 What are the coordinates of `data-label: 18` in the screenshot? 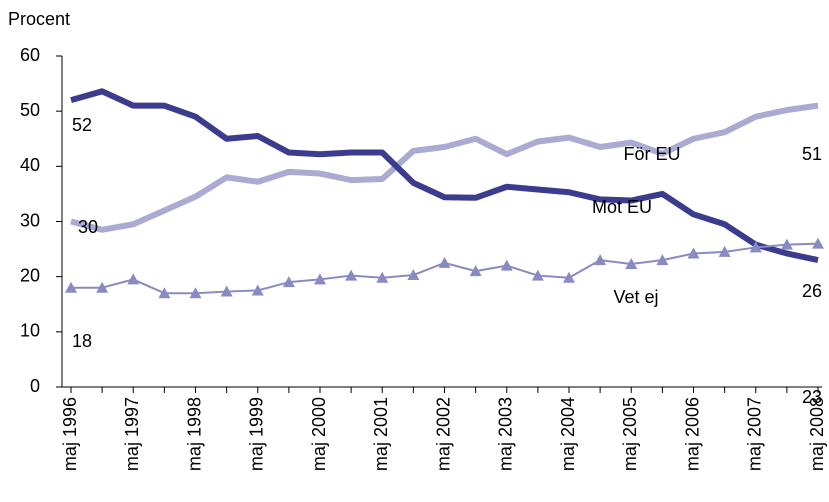 It's located at (82, 341).